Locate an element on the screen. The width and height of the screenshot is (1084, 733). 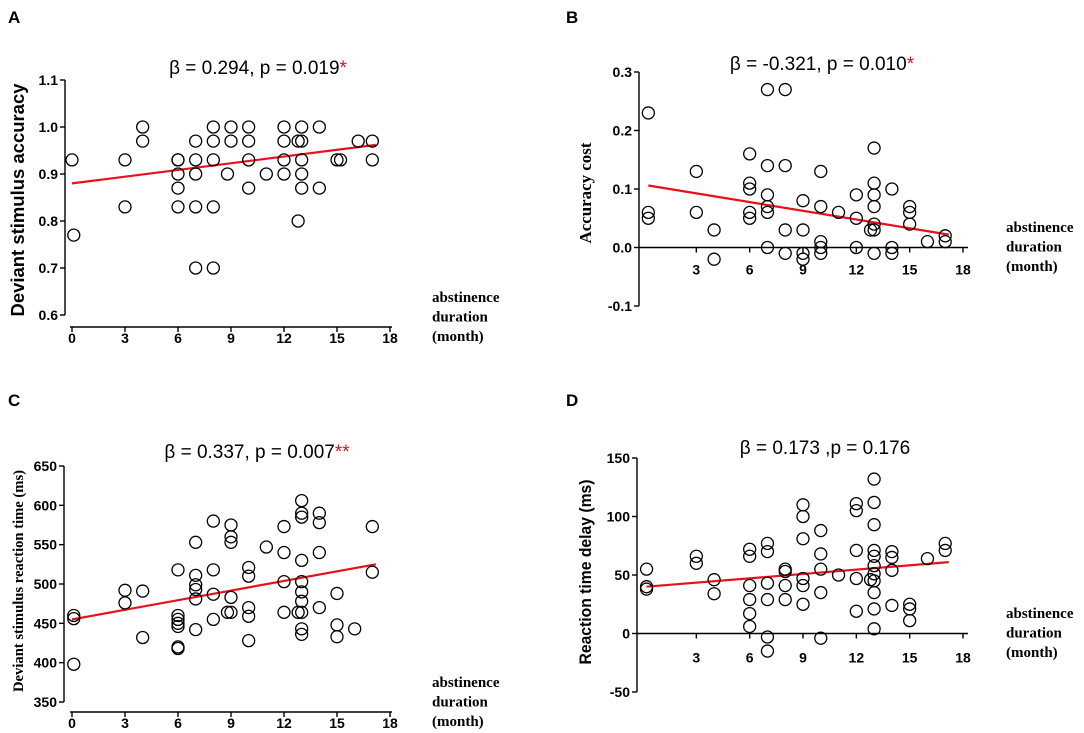
significance-marker: * is located at coordinates (911, 64).